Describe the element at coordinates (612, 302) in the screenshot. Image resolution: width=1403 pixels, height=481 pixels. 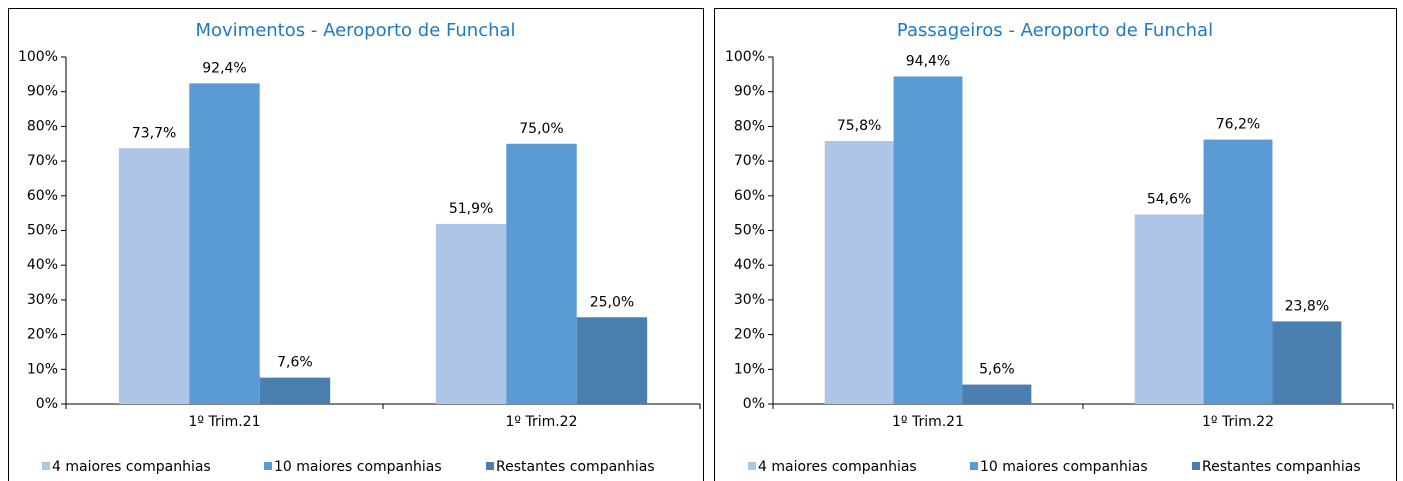
I see `value-label: 25,0%` at that location.